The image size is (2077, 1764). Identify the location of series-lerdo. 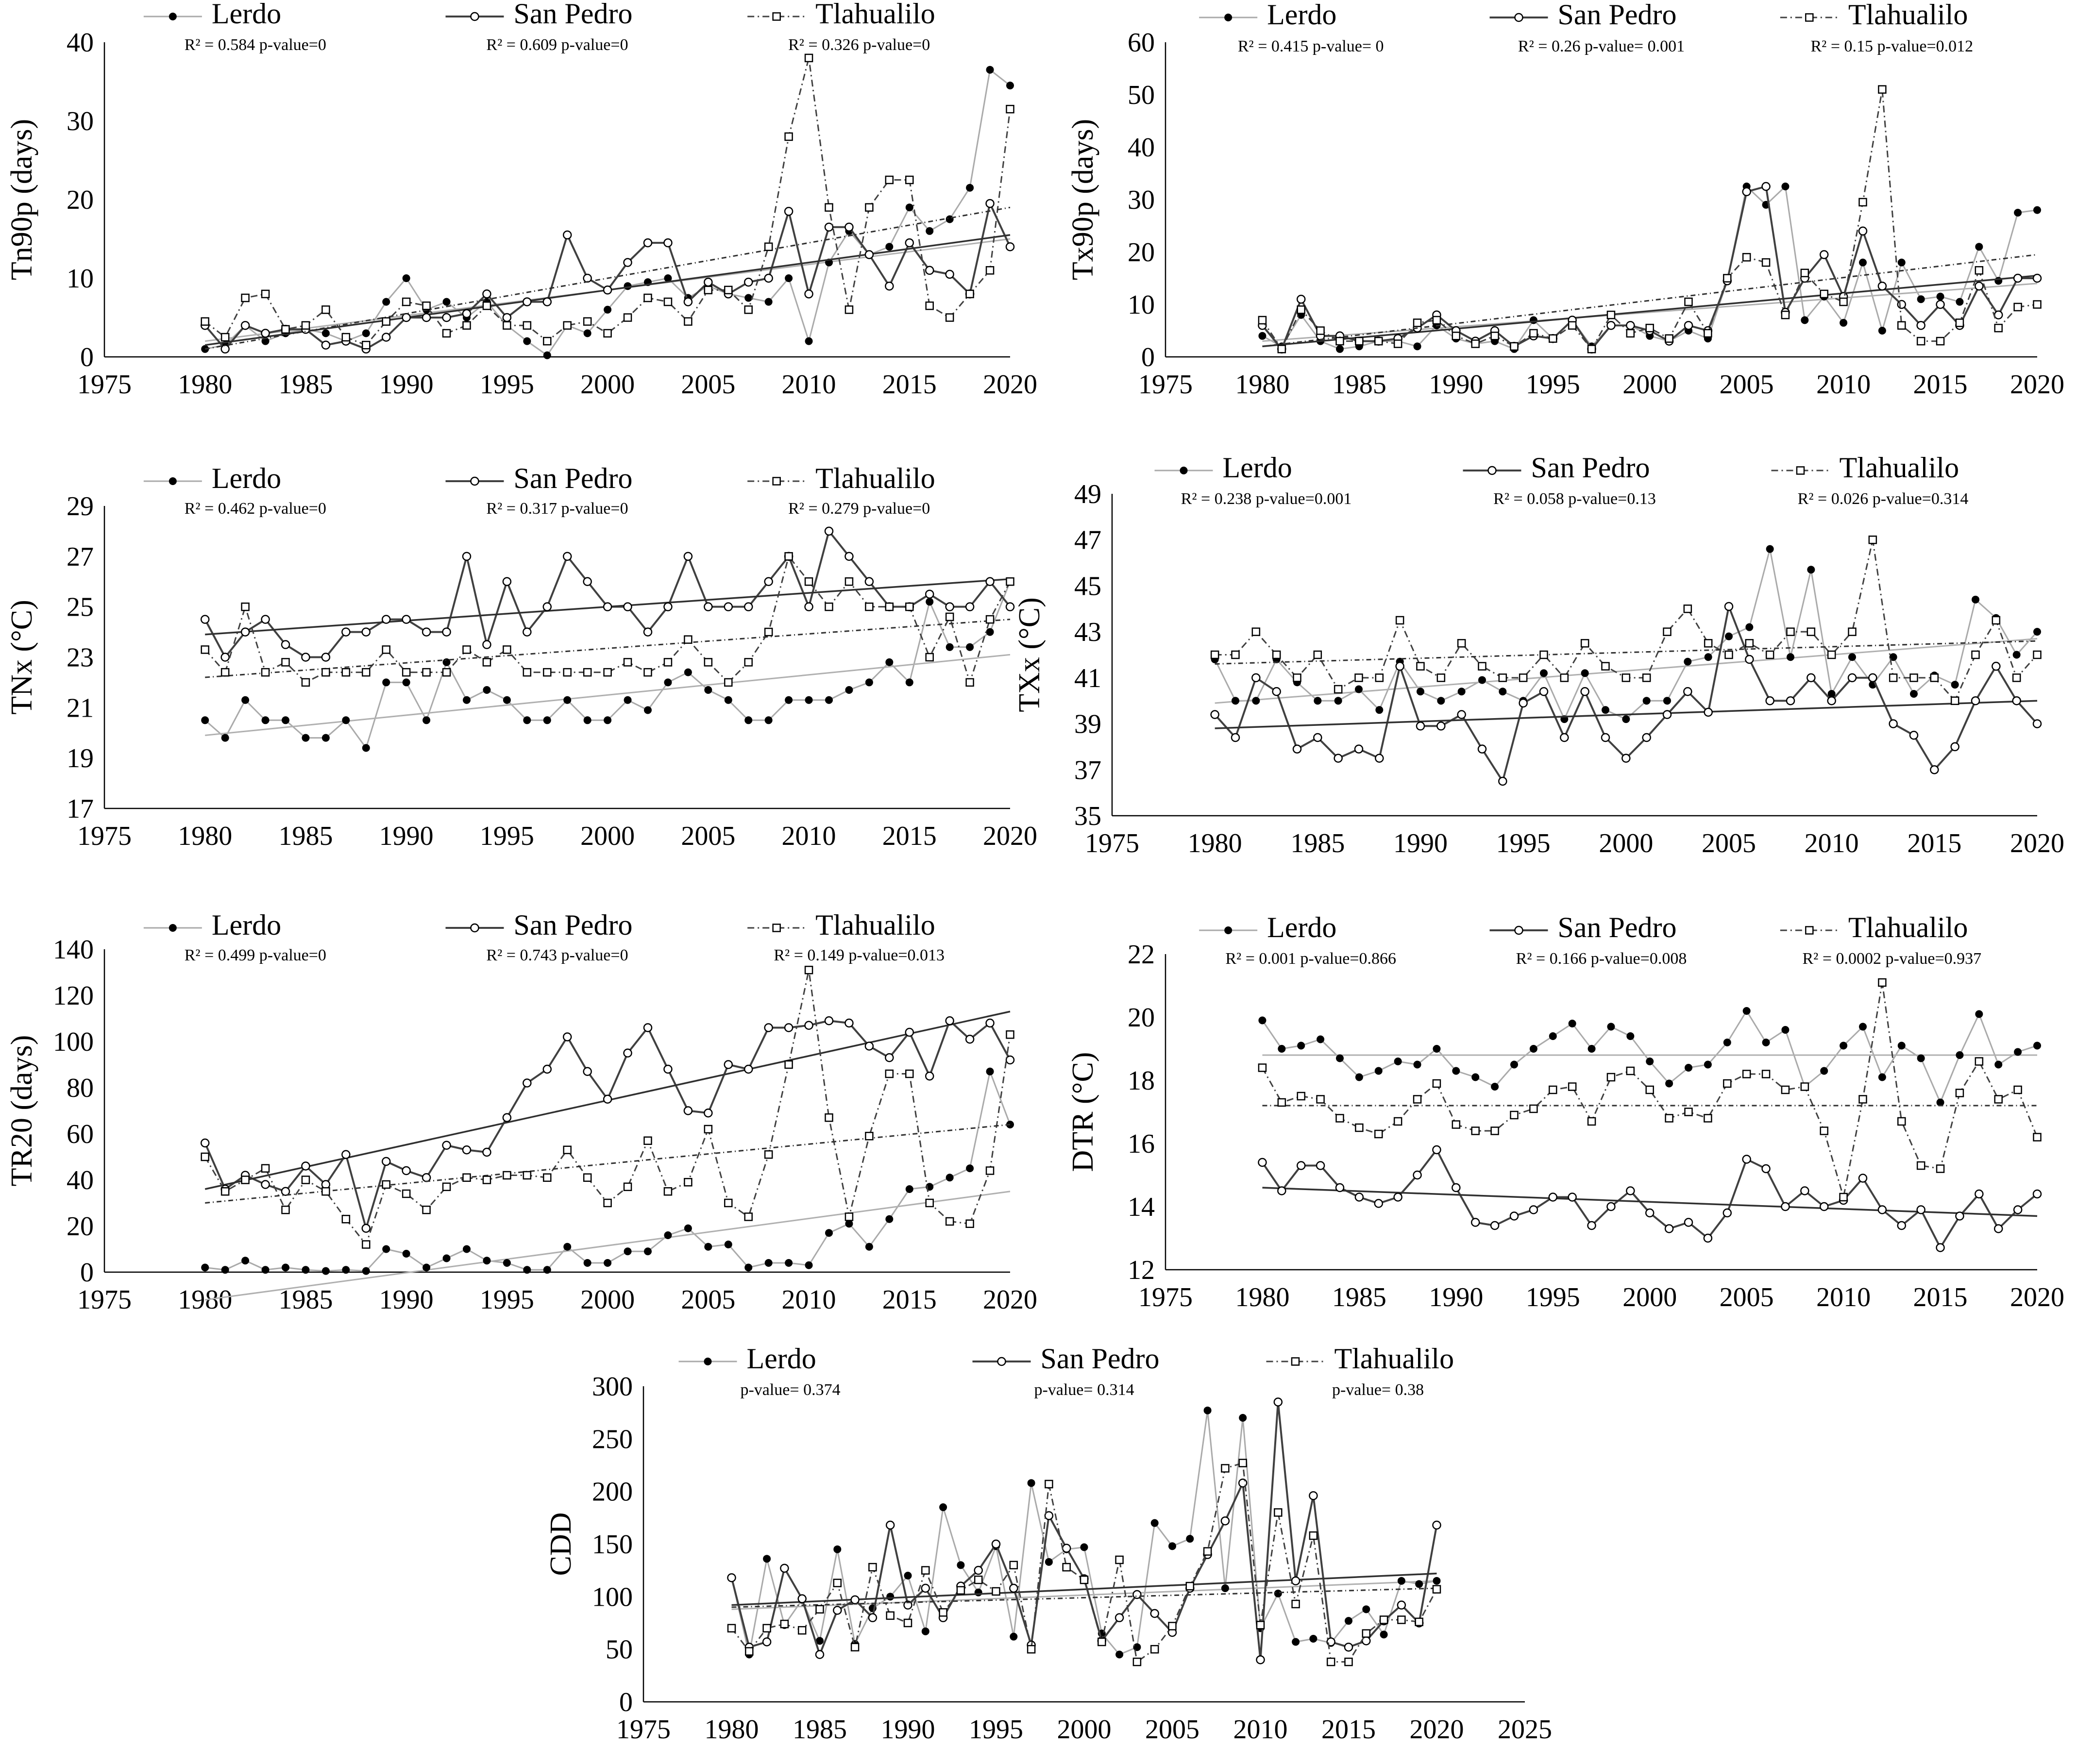
(607, 664).